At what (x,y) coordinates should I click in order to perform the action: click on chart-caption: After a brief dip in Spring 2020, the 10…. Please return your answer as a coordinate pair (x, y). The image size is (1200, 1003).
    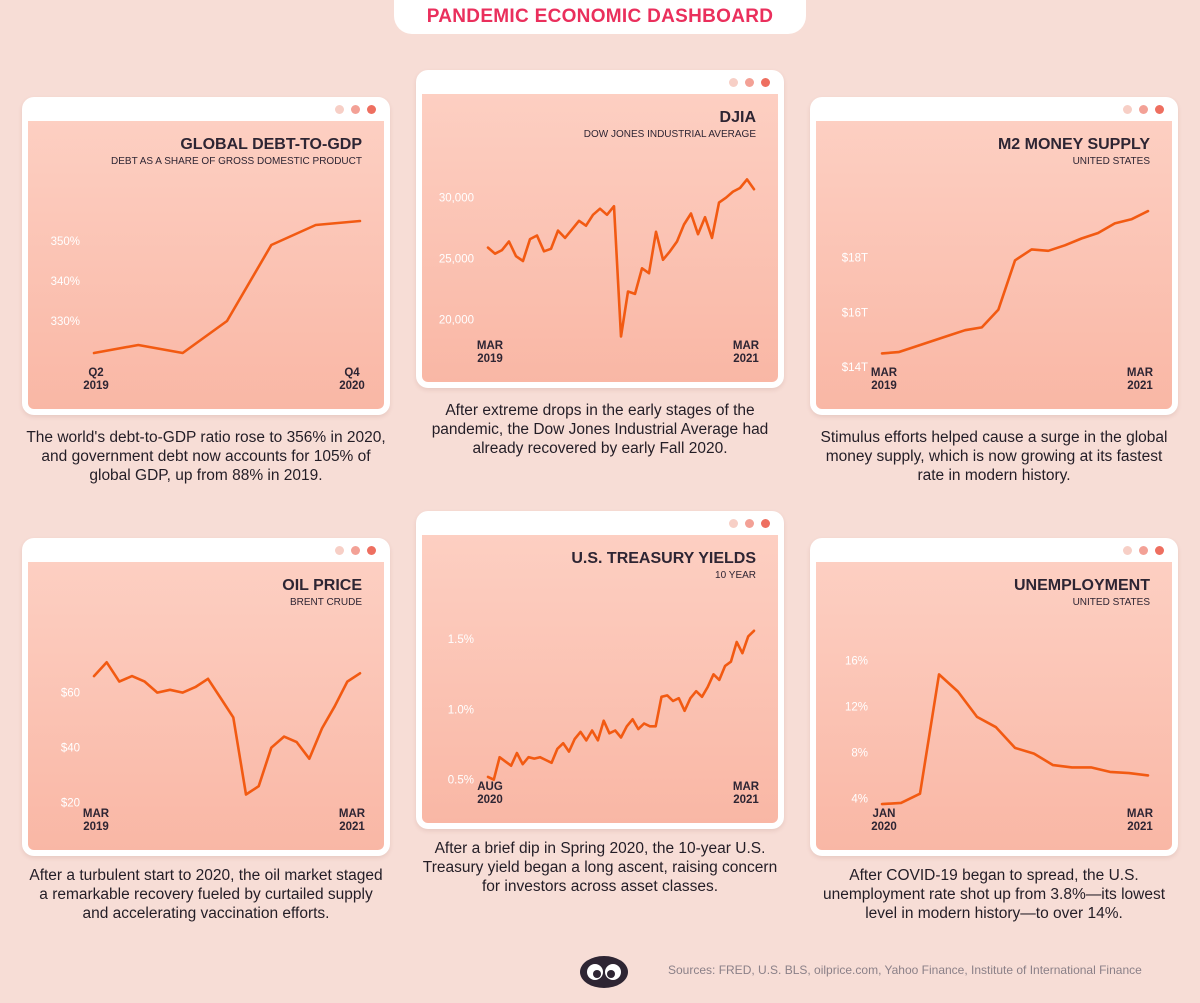
    Looking at the image, I should click on (600, 867).